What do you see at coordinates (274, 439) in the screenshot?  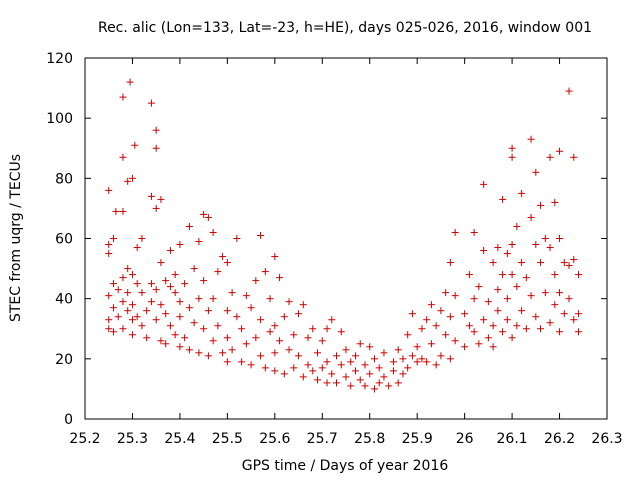 I see `x-tick-label: 25.6` at bounding box center [274, 439].